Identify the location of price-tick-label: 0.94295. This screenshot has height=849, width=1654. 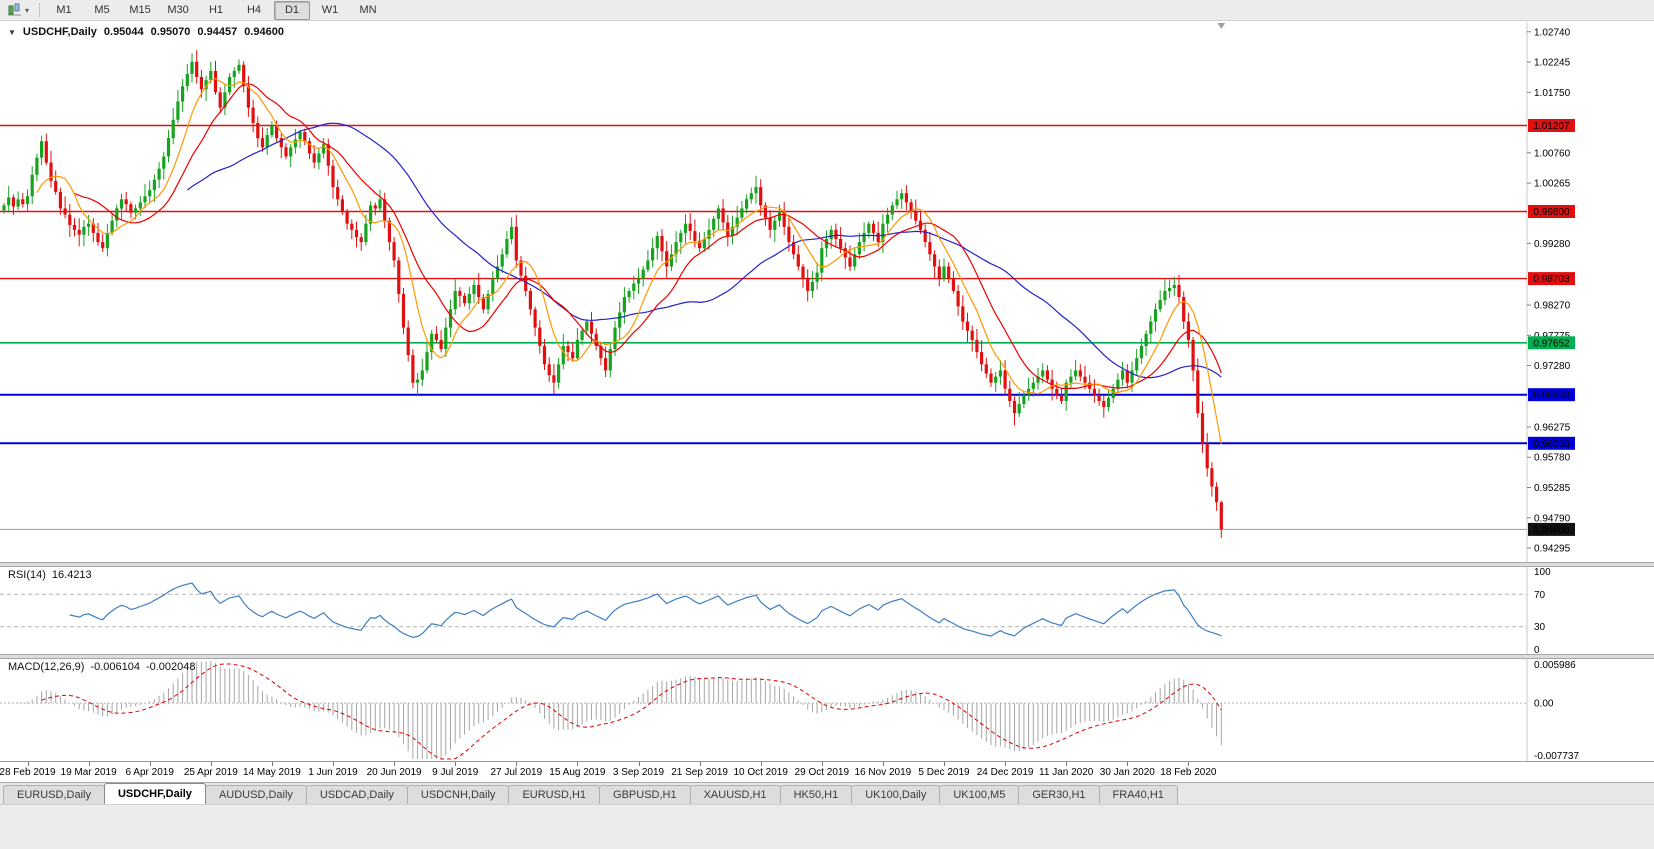
(1552, 549).